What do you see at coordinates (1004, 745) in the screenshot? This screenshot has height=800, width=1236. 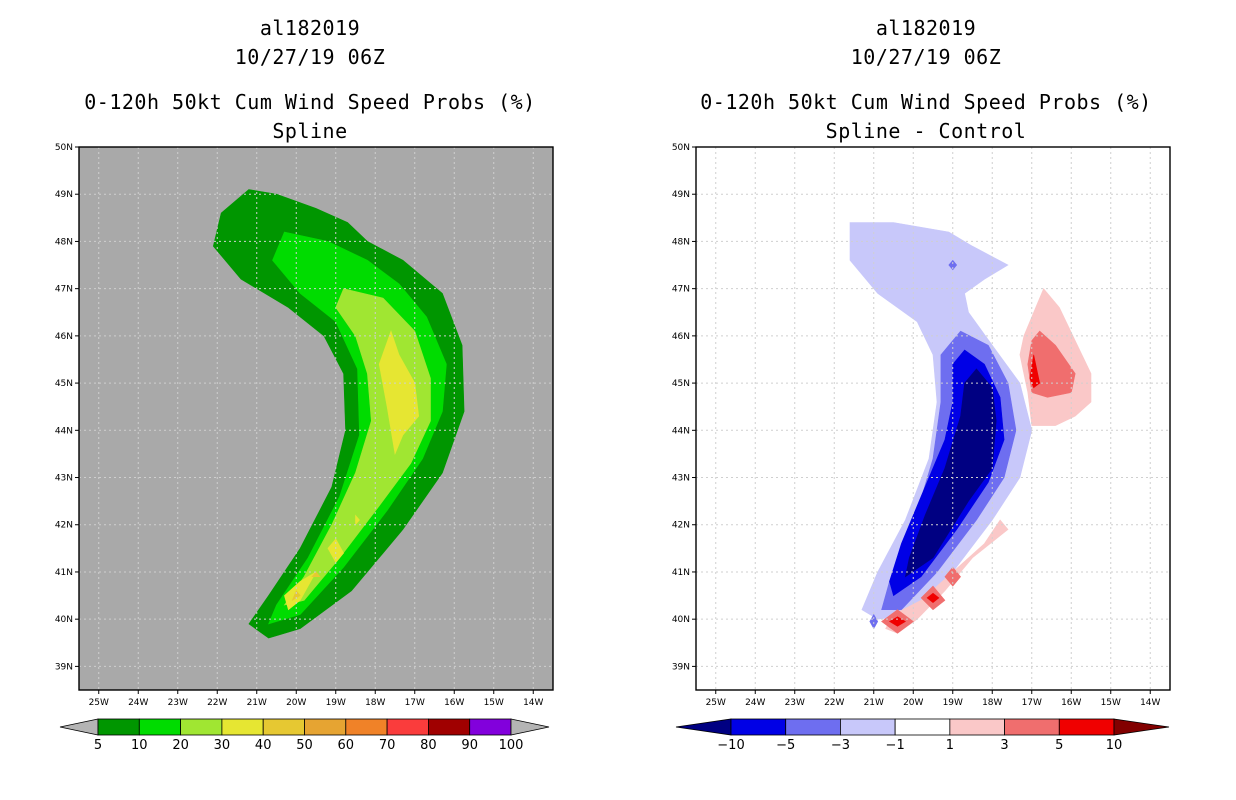 I see `right-colorbar-label: 3` at bounding box center [1004, 745].